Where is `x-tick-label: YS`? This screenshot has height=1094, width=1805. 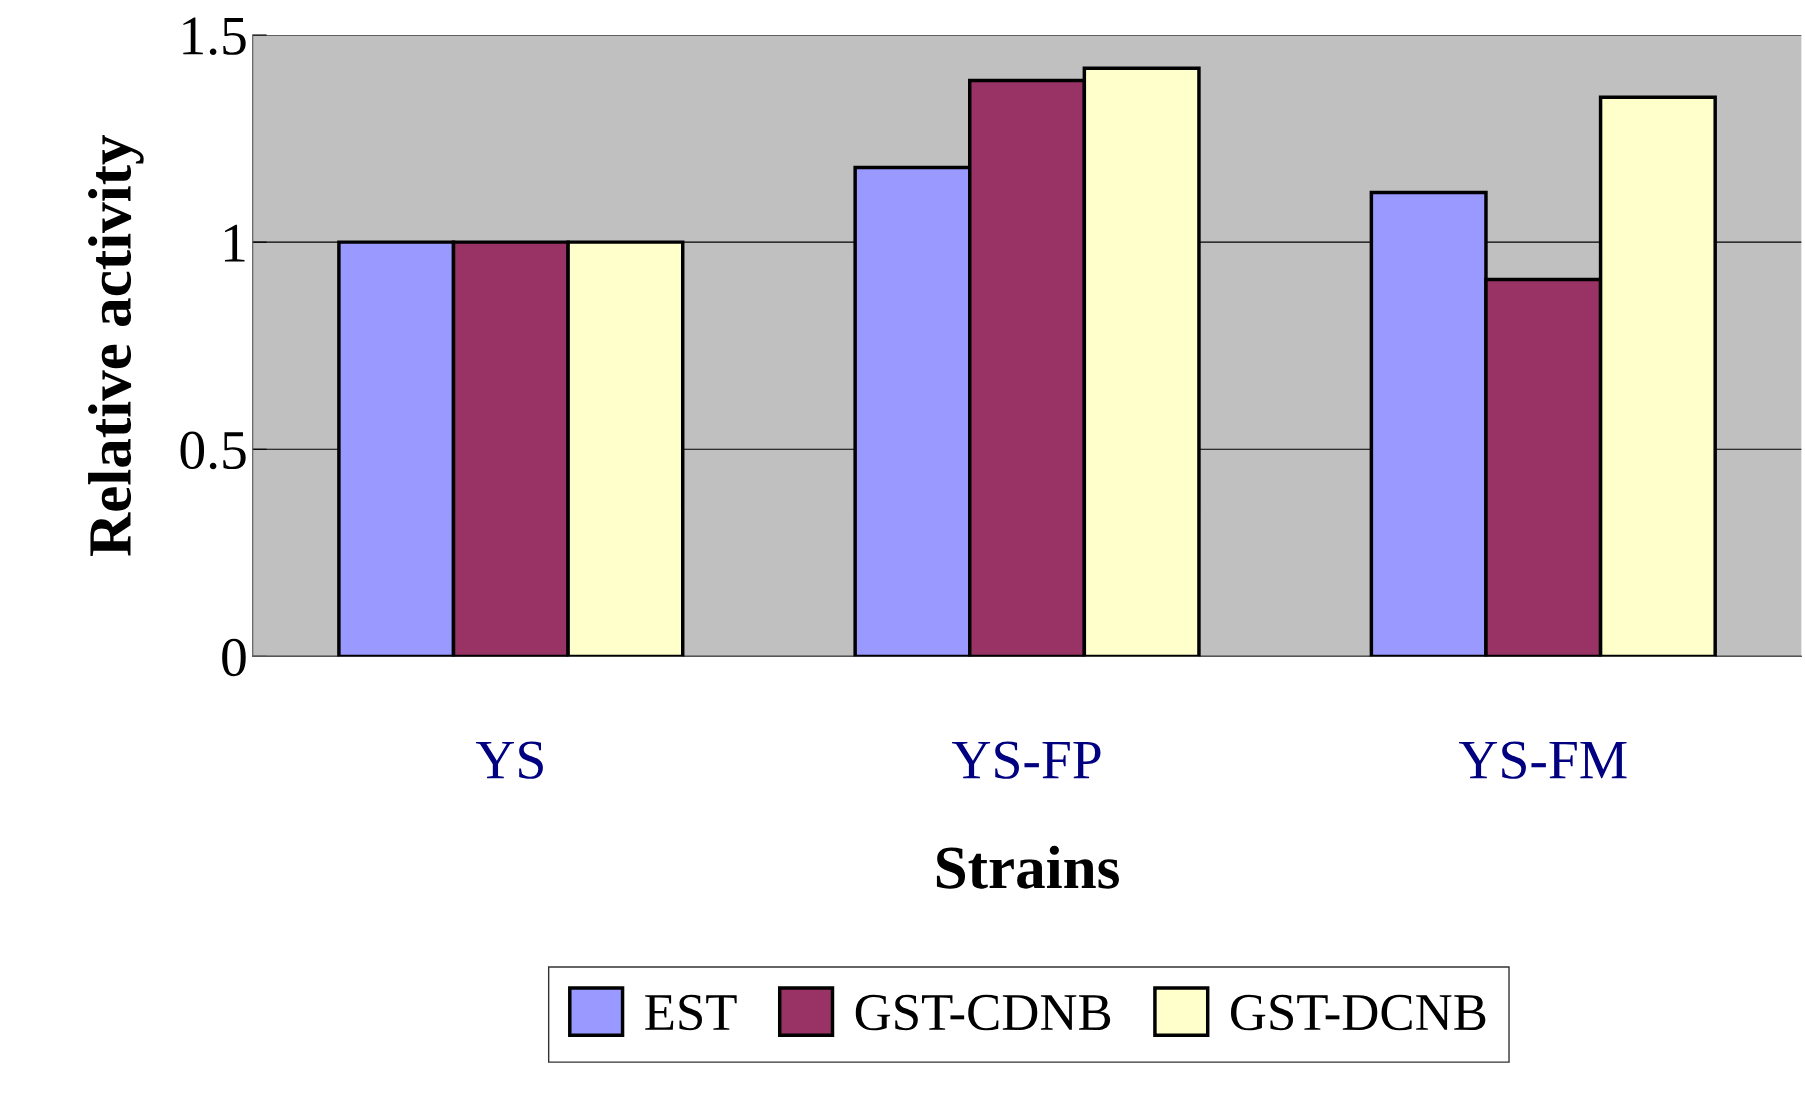
x-tick-label: YS is located at coordinates (509, 760).